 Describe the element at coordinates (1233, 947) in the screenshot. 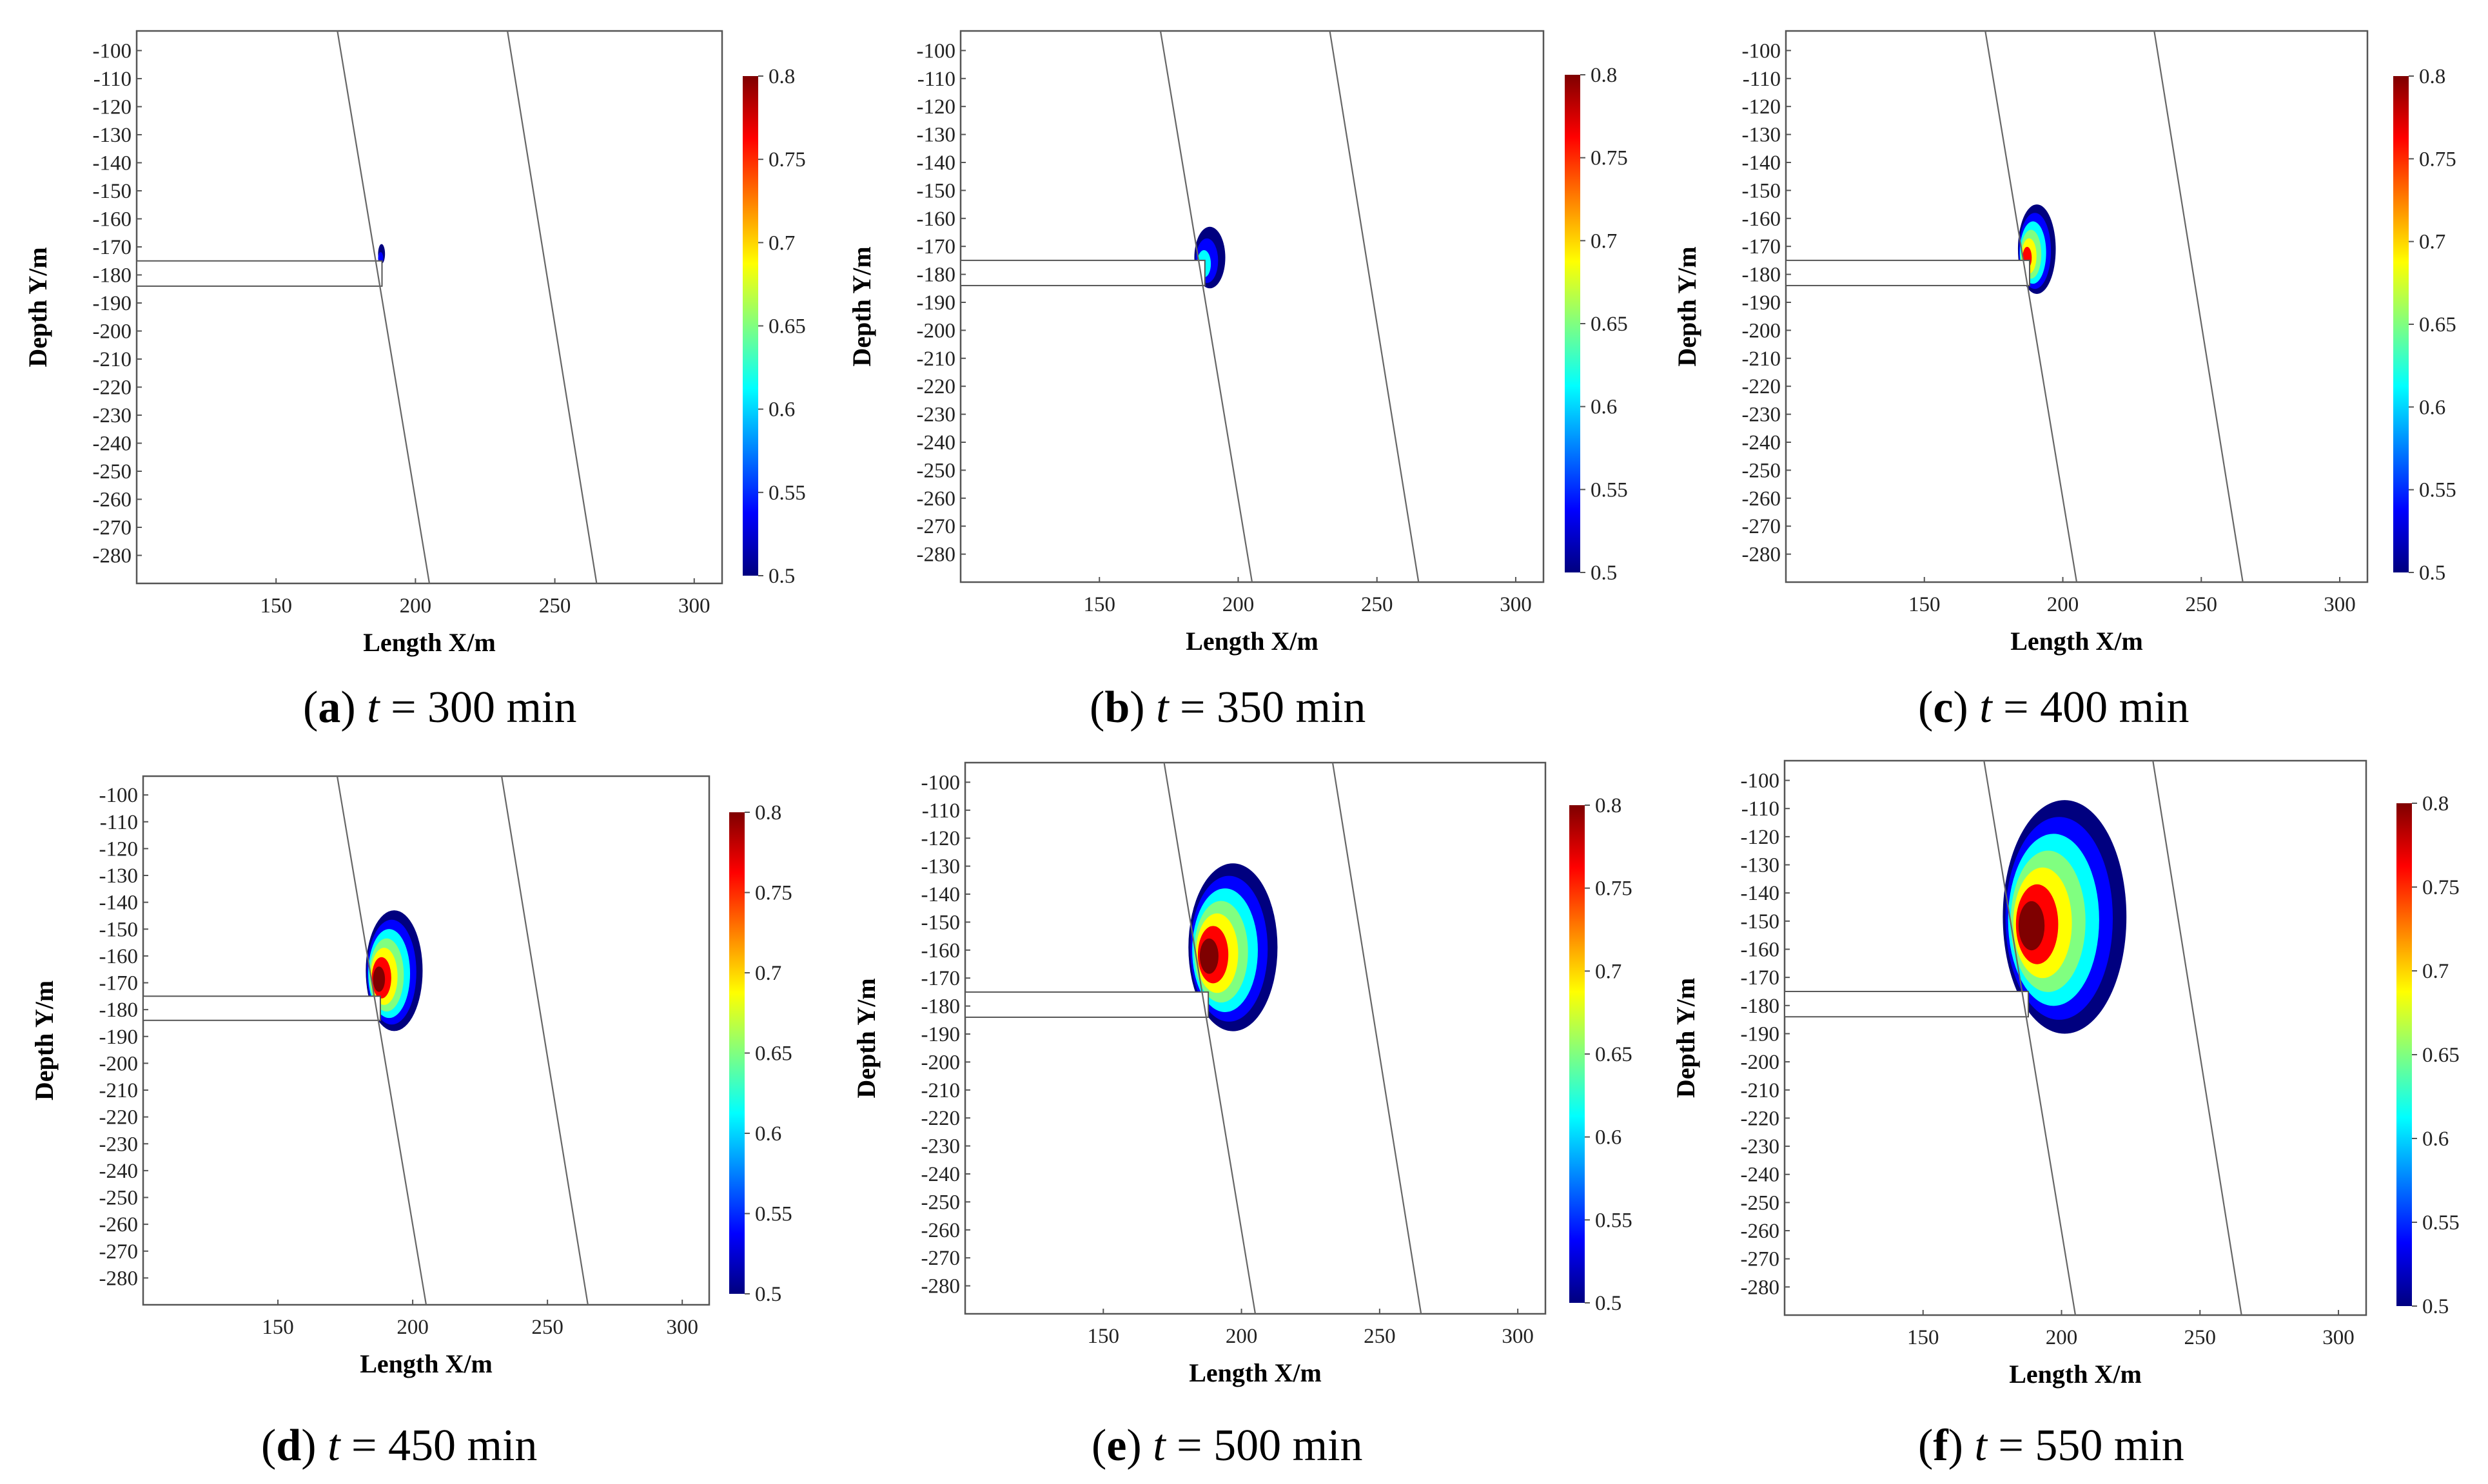

I see `concentration-plume` at that location.